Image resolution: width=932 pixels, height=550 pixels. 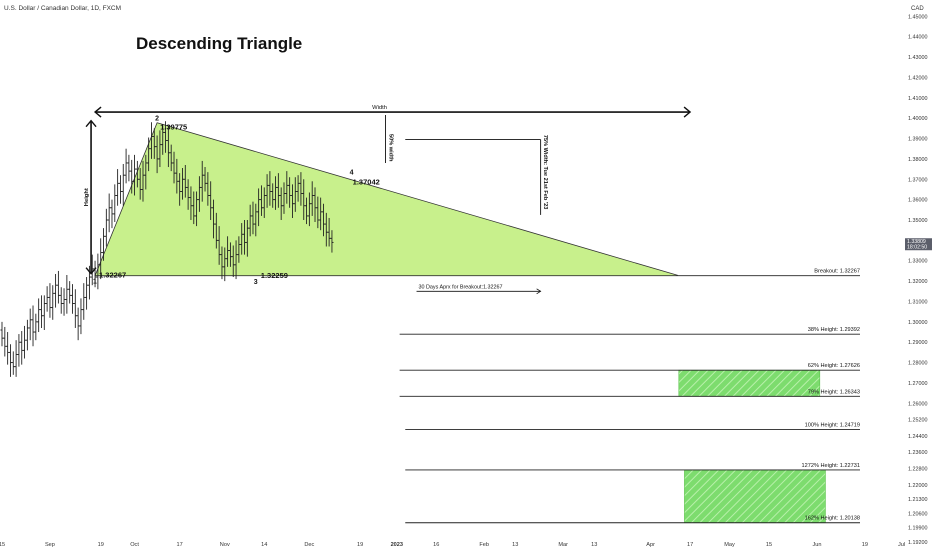 I want to click on x-tick-label: Jun, so click(x=816, y=545).